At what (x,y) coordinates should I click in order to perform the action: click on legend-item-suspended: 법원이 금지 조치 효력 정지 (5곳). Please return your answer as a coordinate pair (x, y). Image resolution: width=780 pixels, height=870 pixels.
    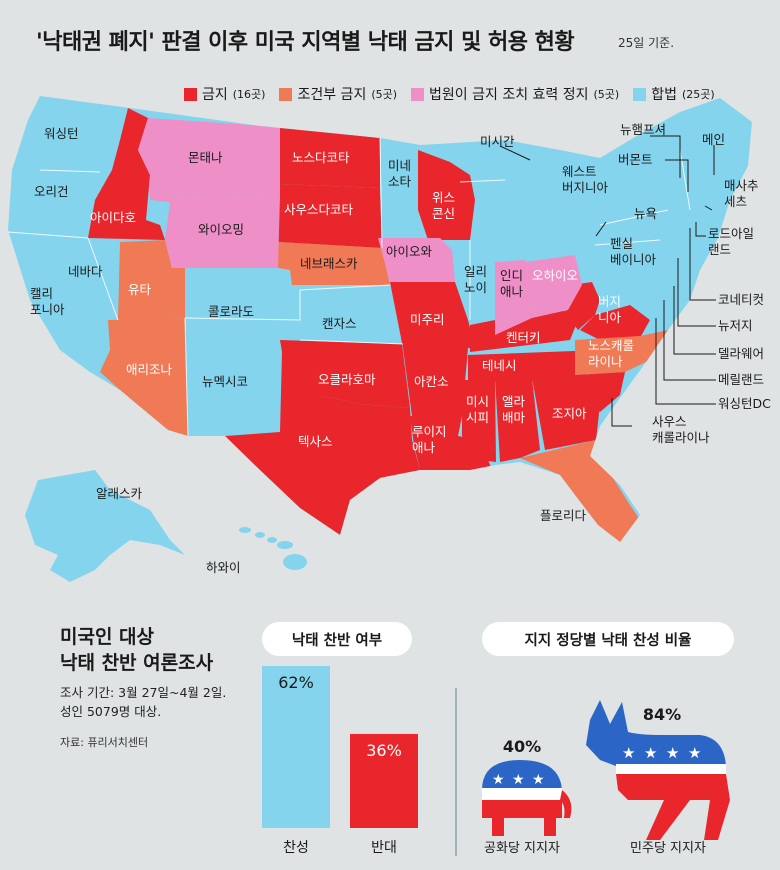
    Looking at the image, I should click on (515, 94).